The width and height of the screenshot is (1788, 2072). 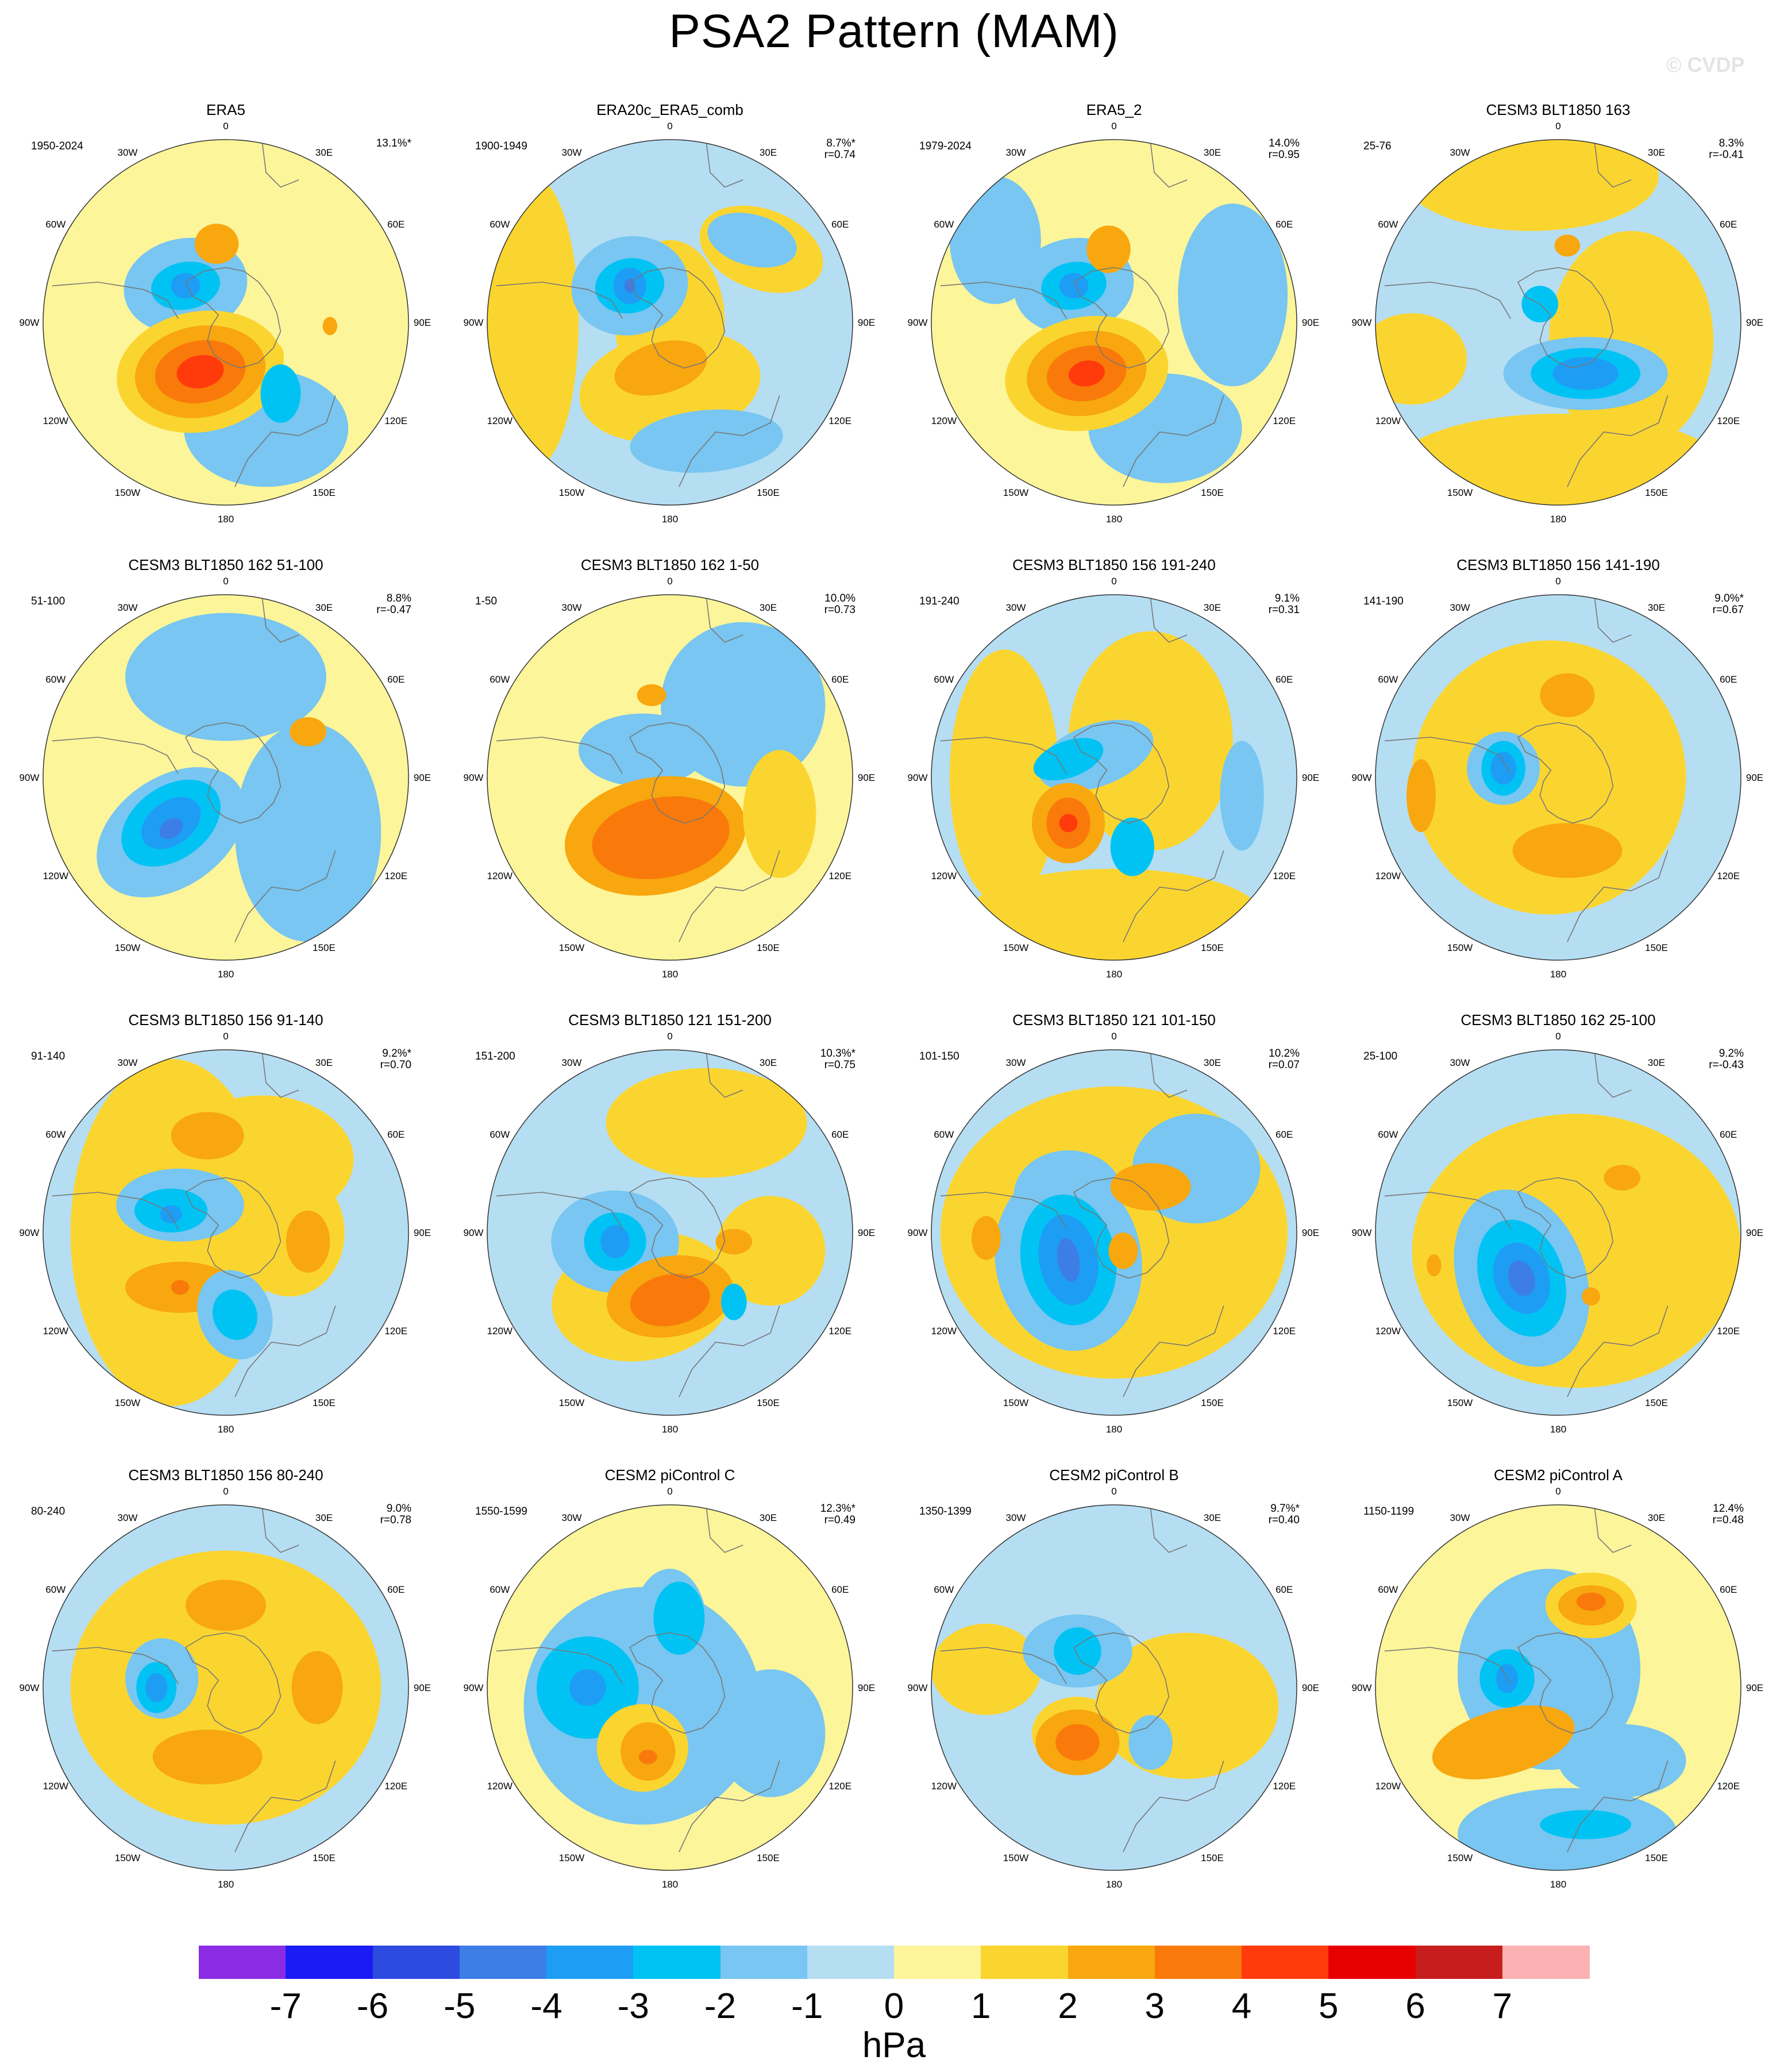 I want to click on colorbar-tick-label: 1, so click(x=981, y=2006).